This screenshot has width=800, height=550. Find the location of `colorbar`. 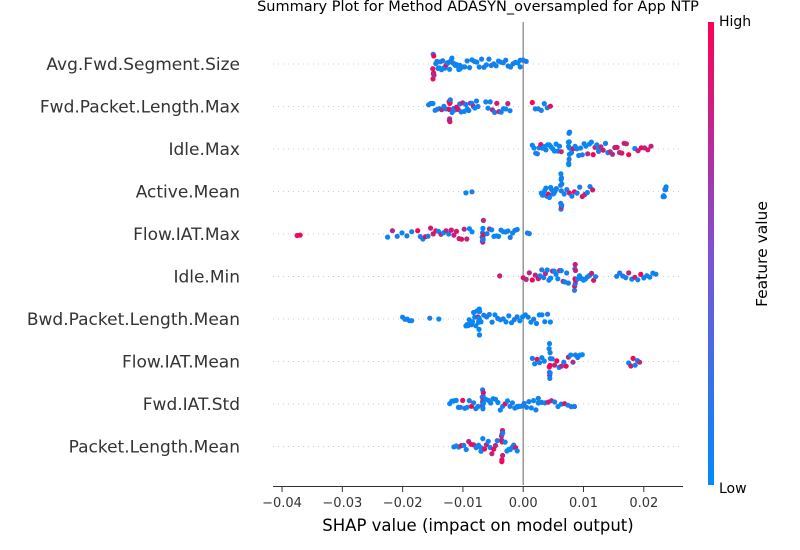

colorbar is located at coordinates (711, 253).